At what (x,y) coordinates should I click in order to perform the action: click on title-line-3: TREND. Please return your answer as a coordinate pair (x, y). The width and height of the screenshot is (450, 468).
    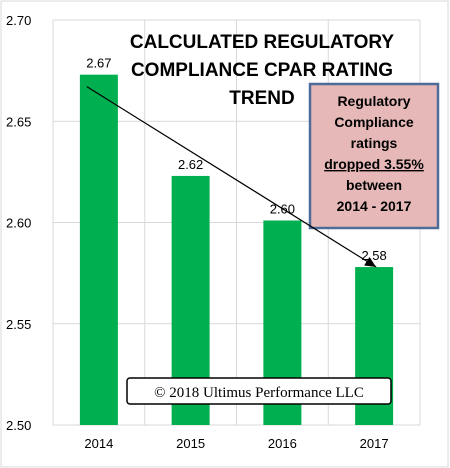
    Looking at the image, I should click on (261, 98).